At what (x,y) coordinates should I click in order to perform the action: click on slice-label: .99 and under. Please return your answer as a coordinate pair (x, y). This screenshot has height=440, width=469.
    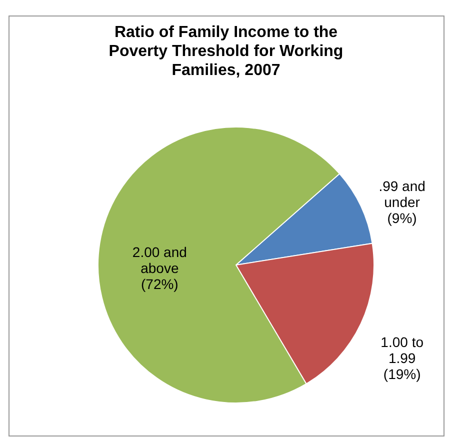
    Looking at the image, I should click on (402, 194).